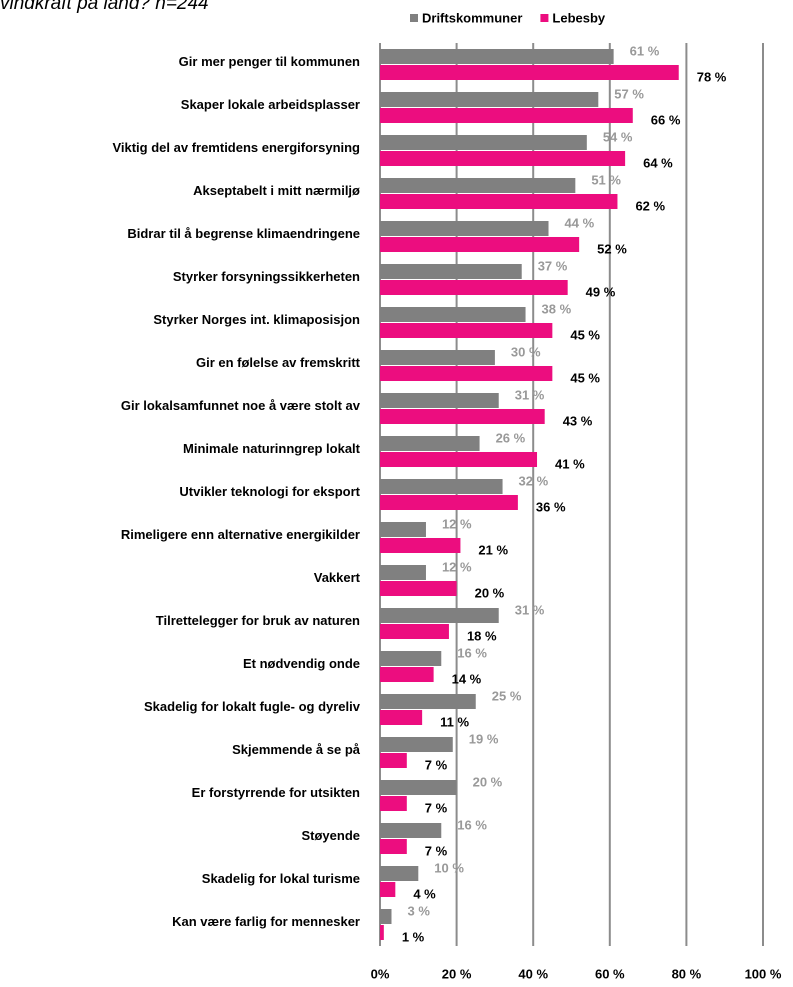 This screenshot has height=987, width=793. What do you see at coordinates (472, 17) in the screenshot?
I see `legend-label: Driftskommuner` at bounding box center [472, 17].